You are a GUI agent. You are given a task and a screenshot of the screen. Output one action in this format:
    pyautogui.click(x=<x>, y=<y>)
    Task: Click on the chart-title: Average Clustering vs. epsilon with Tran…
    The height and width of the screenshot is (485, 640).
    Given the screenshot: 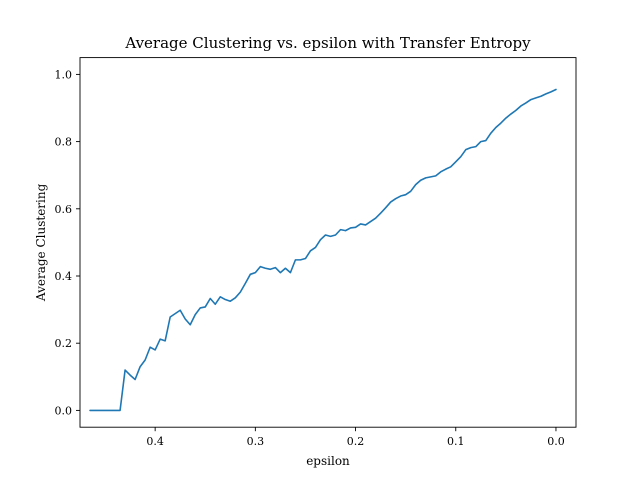 What is the action you would take?
    pyautogui.click(x=327, y=43)
    